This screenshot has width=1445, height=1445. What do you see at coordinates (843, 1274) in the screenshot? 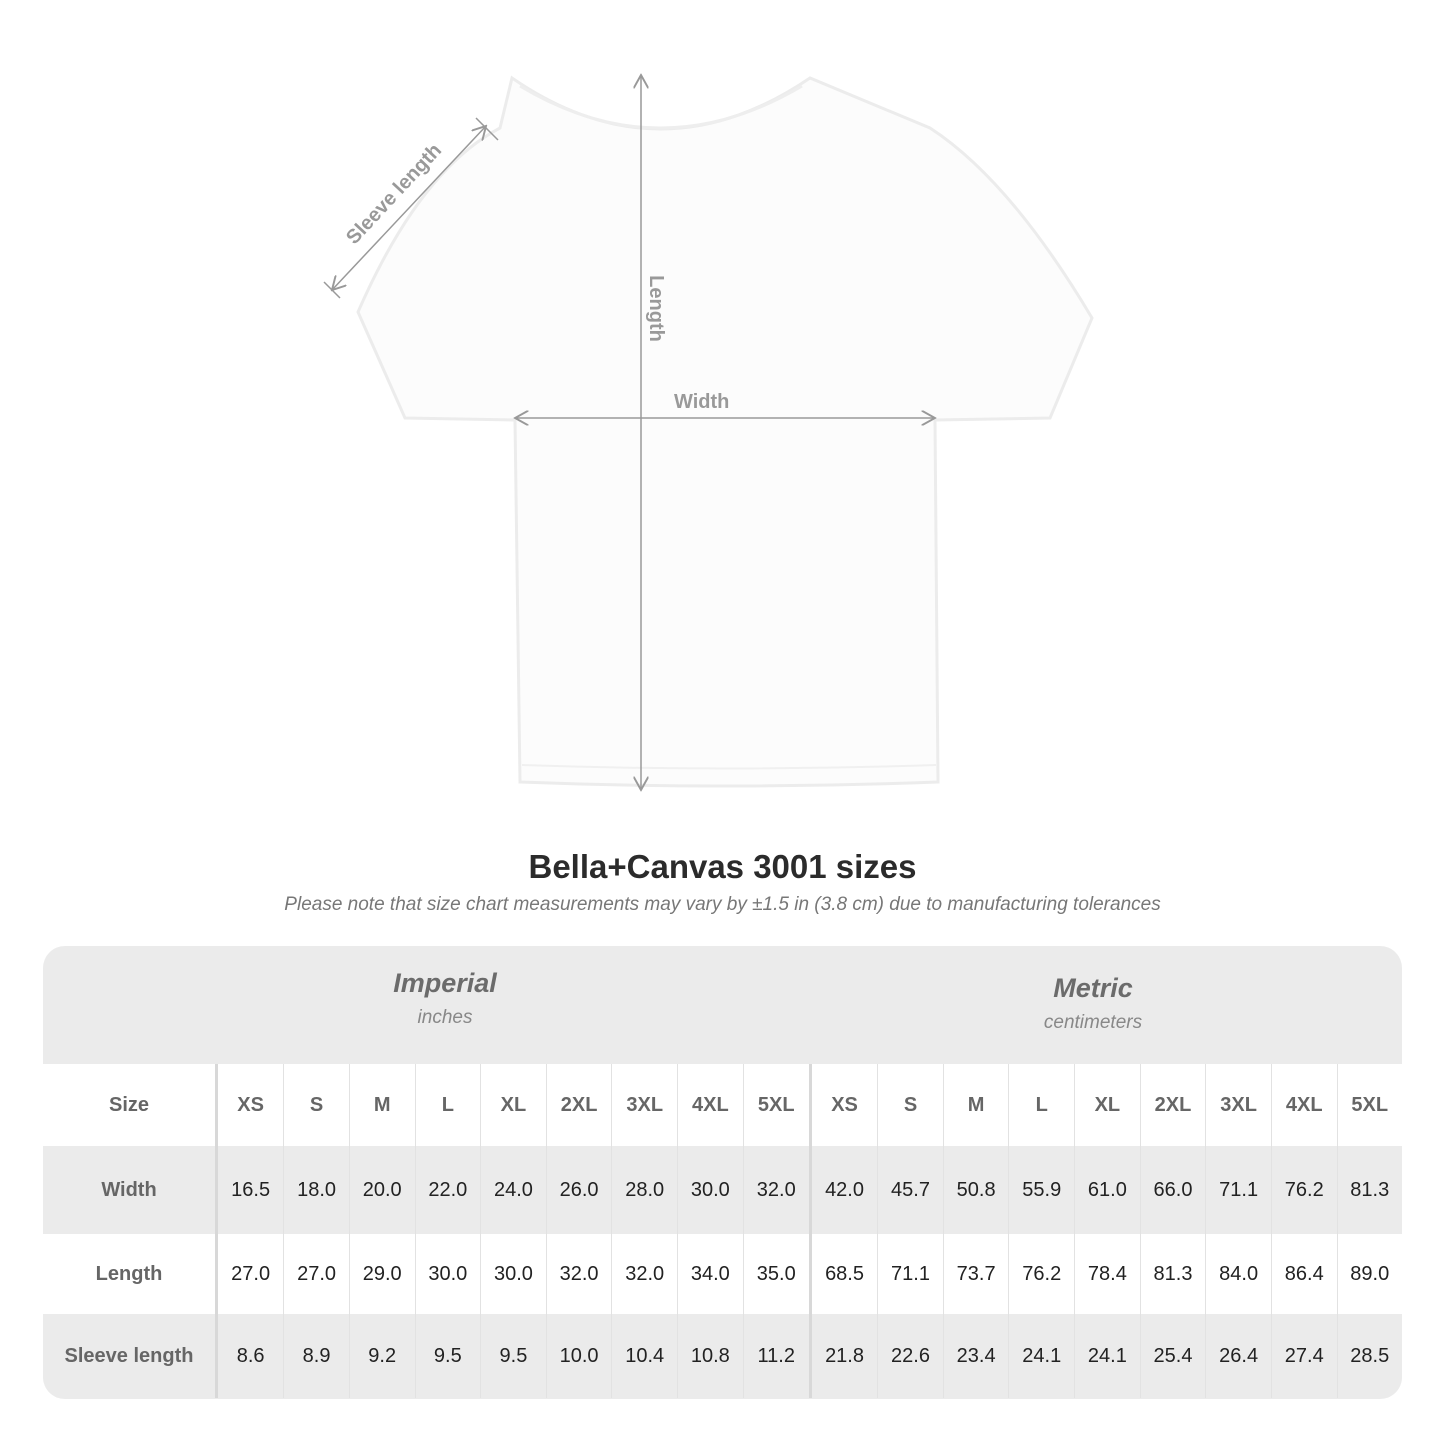
I see `metric-value: 68.5` at bounding box center [843, 1274].